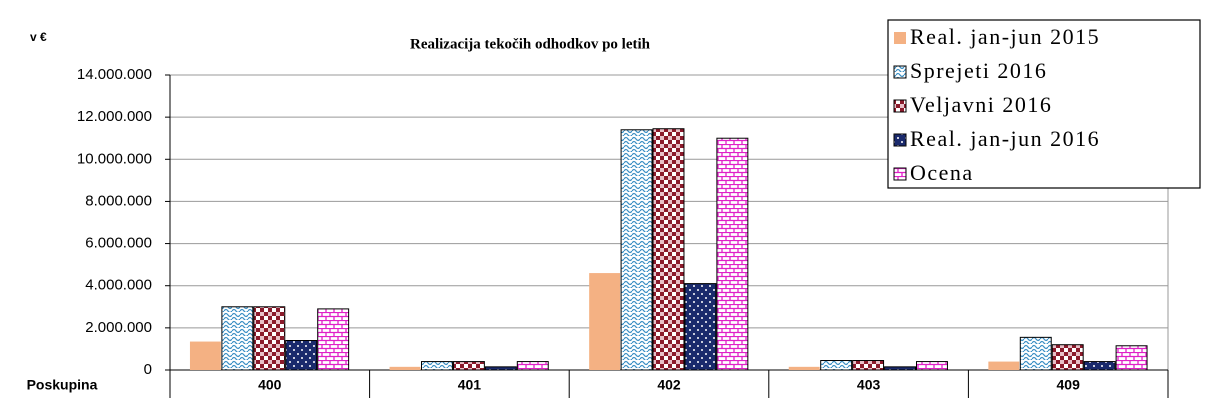 The width and height of the screenshot is (1205, 403). What do you see at coordinates (114, 74) in the screenshot?
I see `y-tick-label: 14.000.000` at bounding box center [114, 74].